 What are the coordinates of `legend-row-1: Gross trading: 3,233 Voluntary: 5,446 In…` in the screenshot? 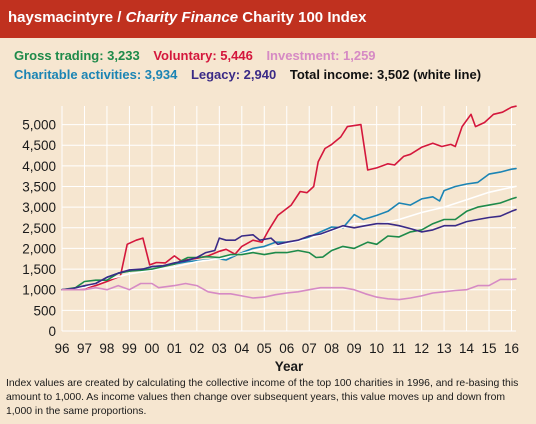 It's located at (200, 55).